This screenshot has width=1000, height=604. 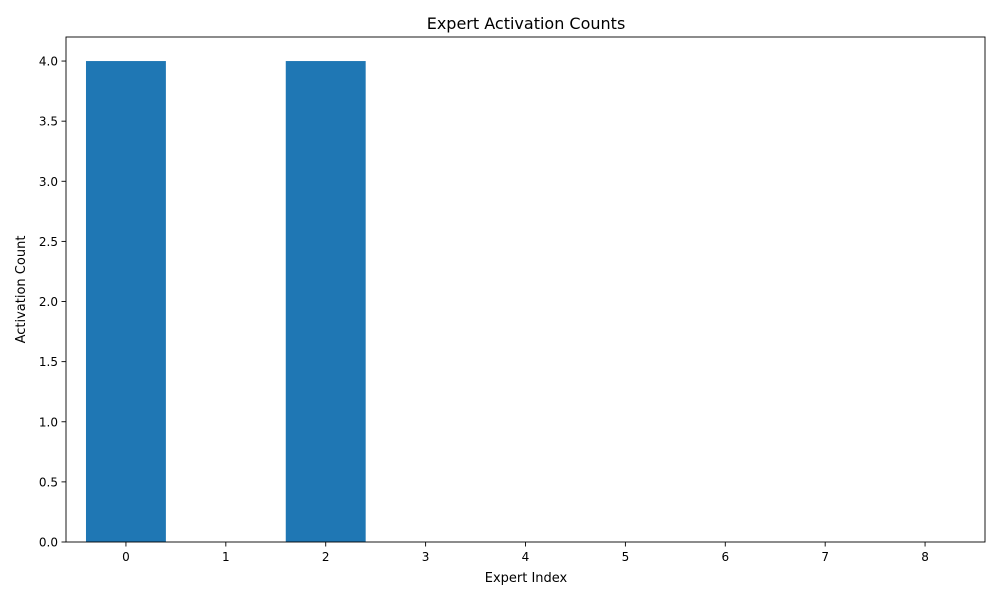 What do you see at coordinates (48, 482) in the screenshot?
I see `y-tick-label-0.5: 0.5` at bounding box center [48, 482].